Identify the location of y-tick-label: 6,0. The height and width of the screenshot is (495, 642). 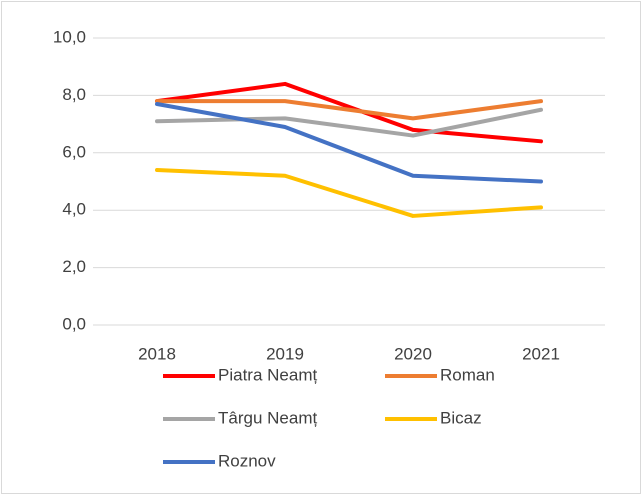
(74, 151).